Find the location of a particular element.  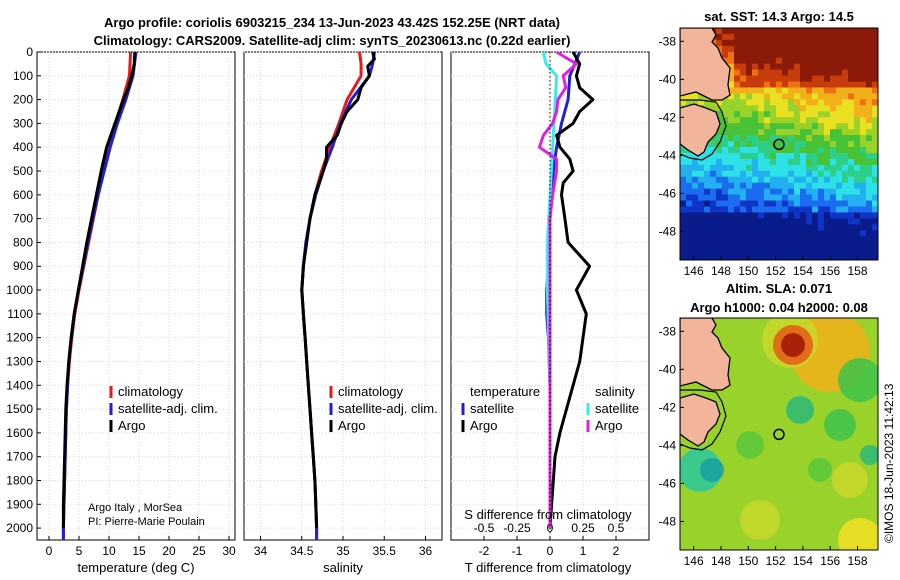

y-tick-label: 100 is located at coordinates (23, 76).